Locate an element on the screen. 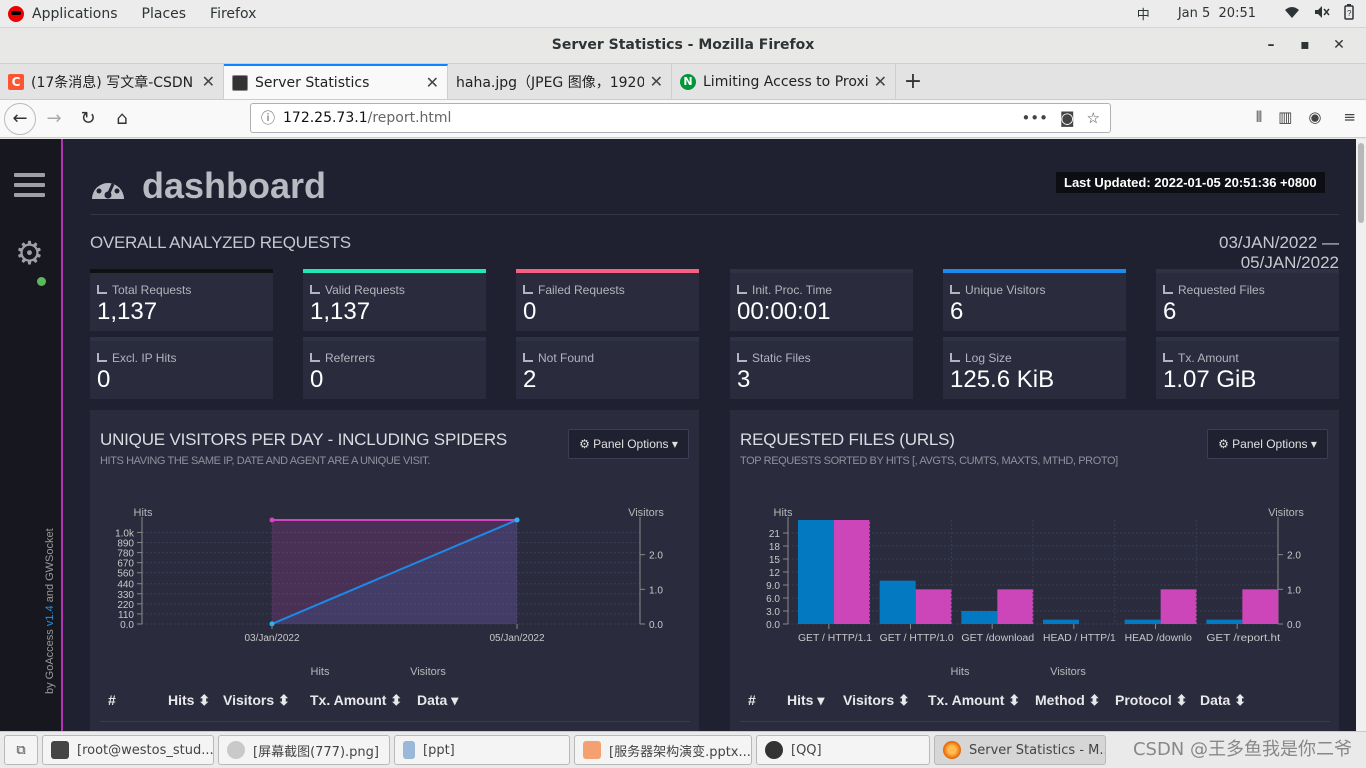 The height and width of the screenshot is (768, 1366). y-axis-label: Hits is located at coordinates (783, 513).